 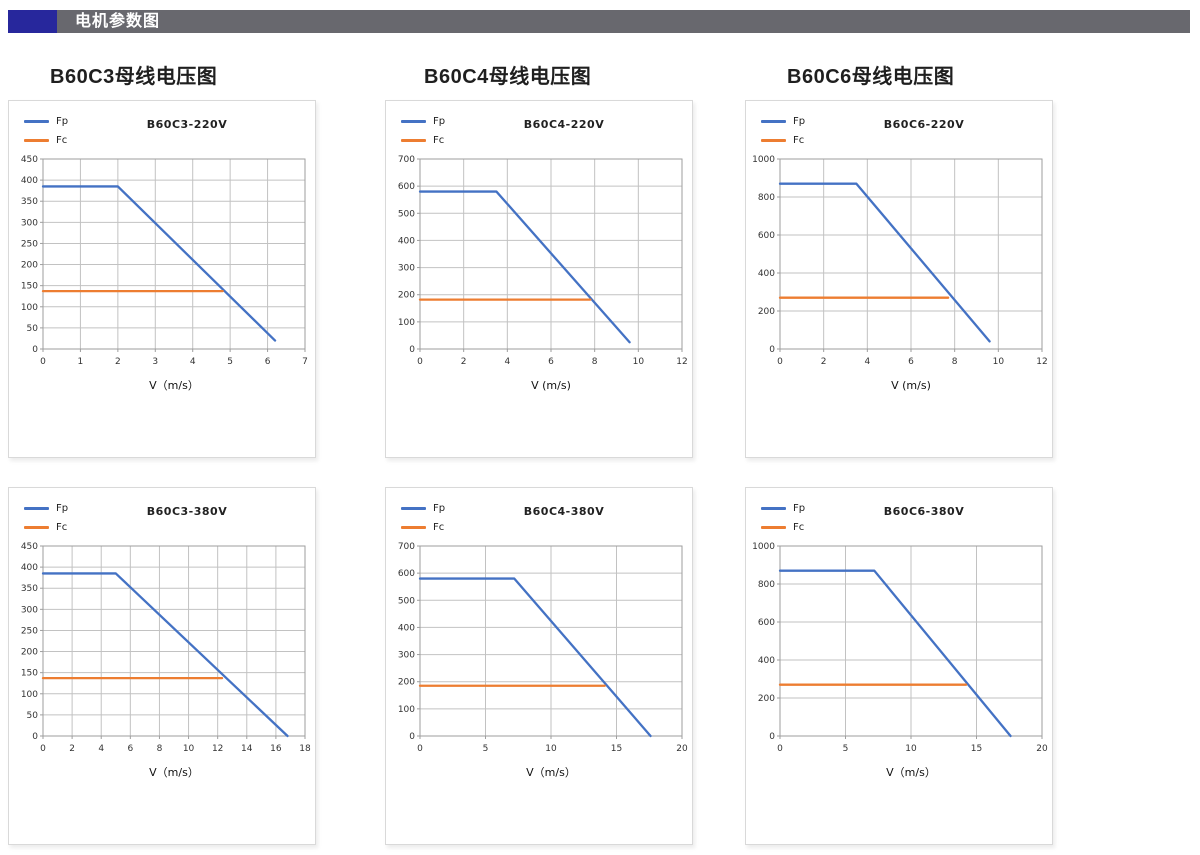 I want to click on svg-text: 350, so click(x=29, y=589).